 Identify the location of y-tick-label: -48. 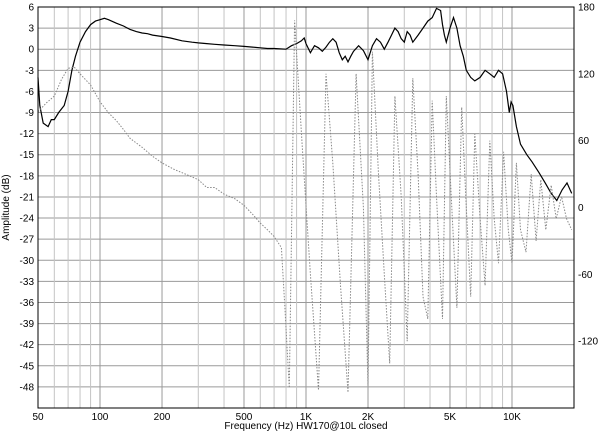
(27, 387).